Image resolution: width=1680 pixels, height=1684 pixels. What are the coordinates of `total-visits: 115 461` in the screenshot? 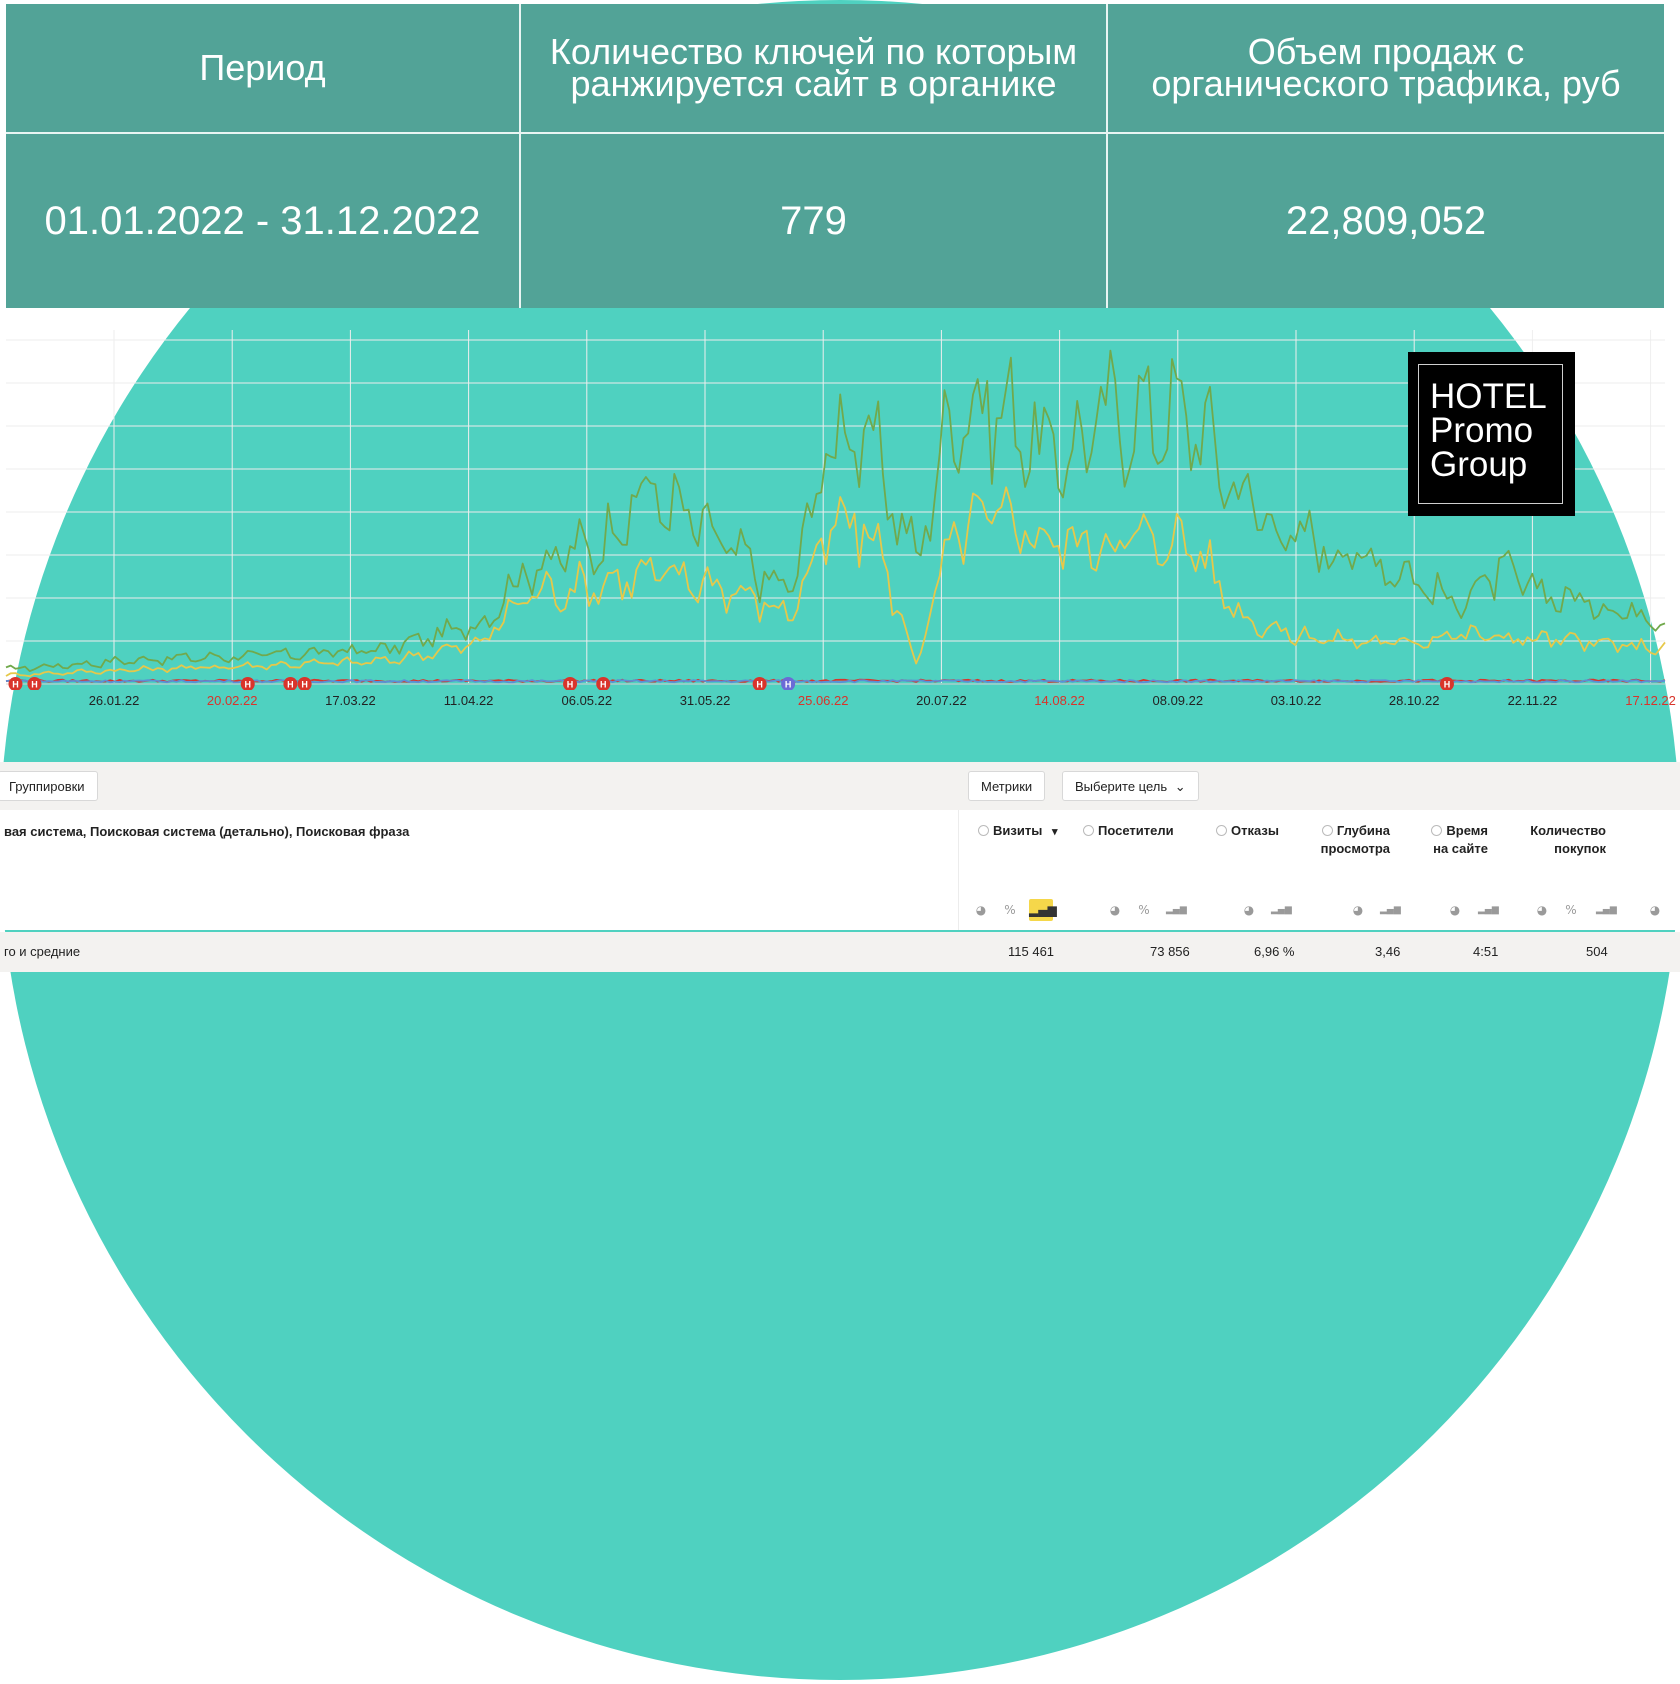 It's located at (1031, 951).